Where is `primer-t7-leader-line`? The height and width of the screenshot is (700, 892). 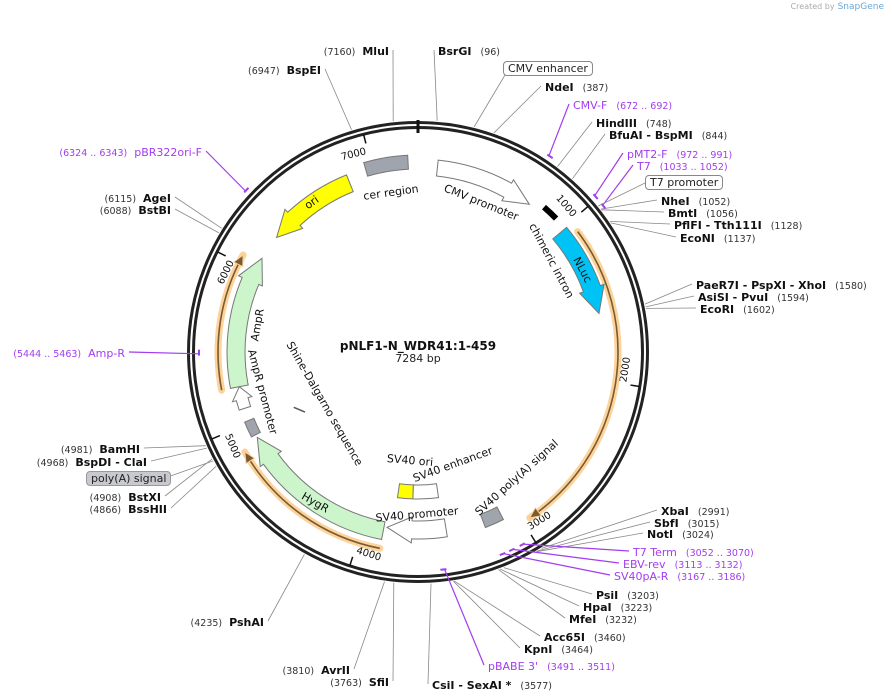 primer-t7-leader-line is located at coordinates (618, 185).